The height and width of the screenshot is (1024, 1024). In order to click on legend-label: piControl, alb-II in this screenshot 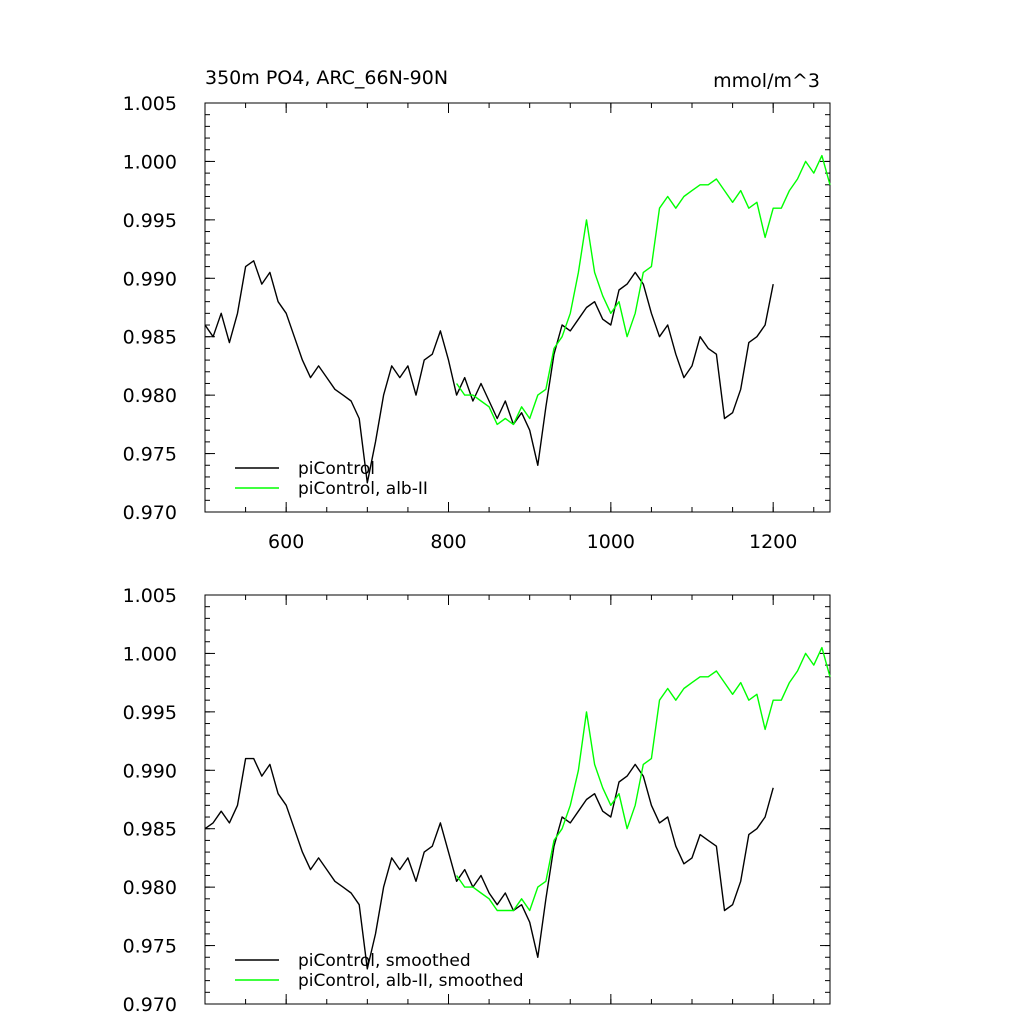, I will do `click(363, 489)`.